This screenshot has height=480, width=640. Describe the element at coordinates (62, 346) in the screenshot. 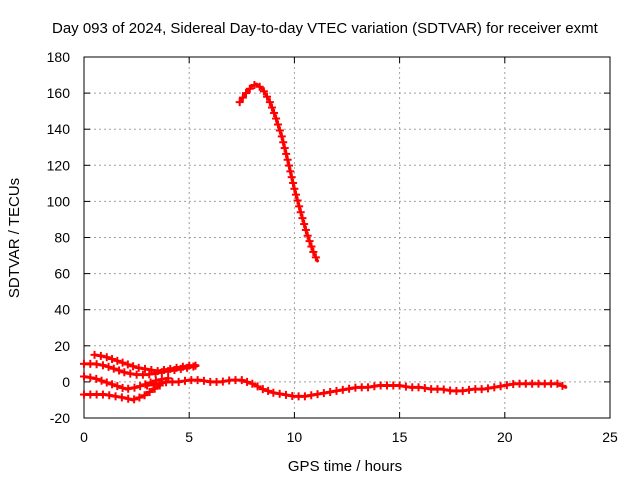

I see `y-tick-label: 20` at that location.